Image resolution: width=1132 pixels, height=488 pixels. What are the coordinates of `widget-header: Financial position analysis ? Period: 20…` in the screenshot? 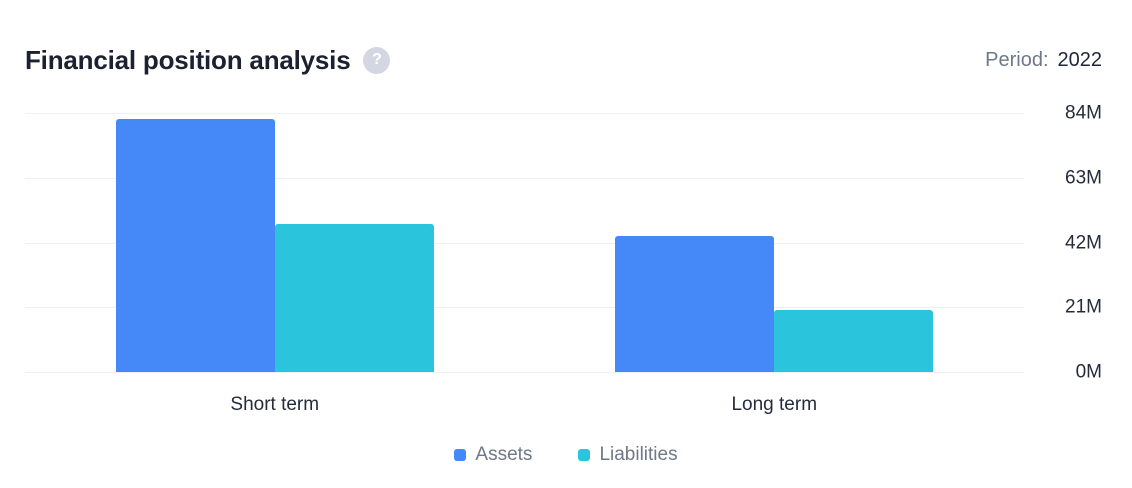 It's located at (563, 60).